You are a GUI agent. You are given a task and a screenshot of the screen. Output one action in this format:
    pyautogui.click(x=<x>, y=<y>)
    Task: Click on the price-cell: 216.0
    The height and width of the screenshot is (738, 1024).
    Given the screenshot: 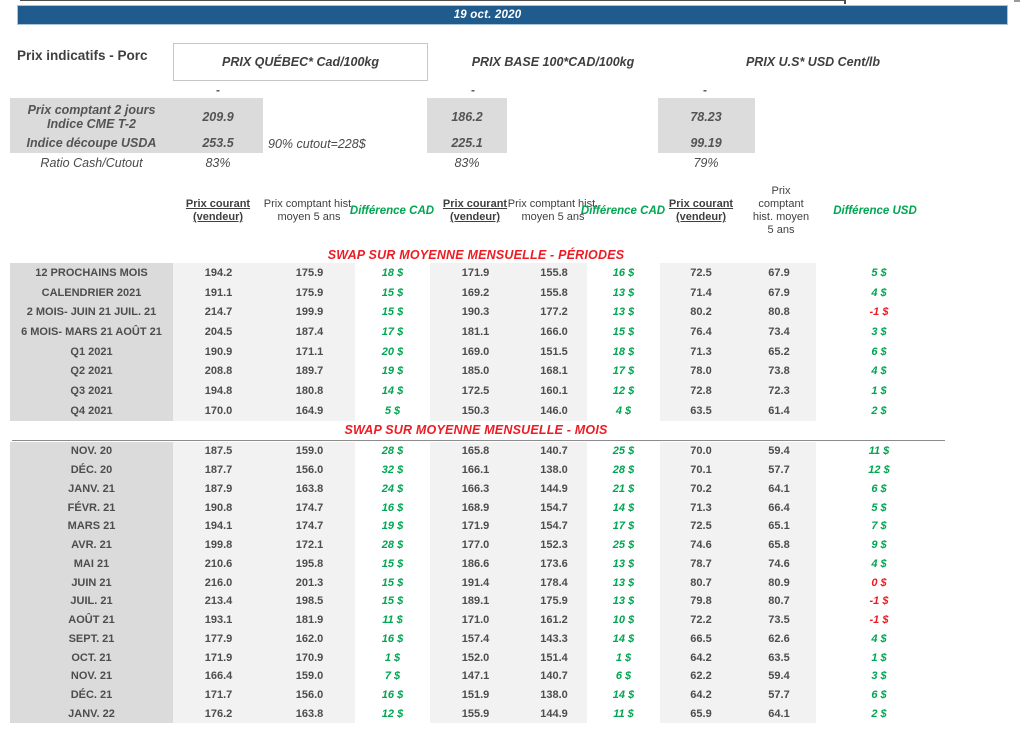 What is the action you would take?
    pyautogui.click(x=218, y=582)
    